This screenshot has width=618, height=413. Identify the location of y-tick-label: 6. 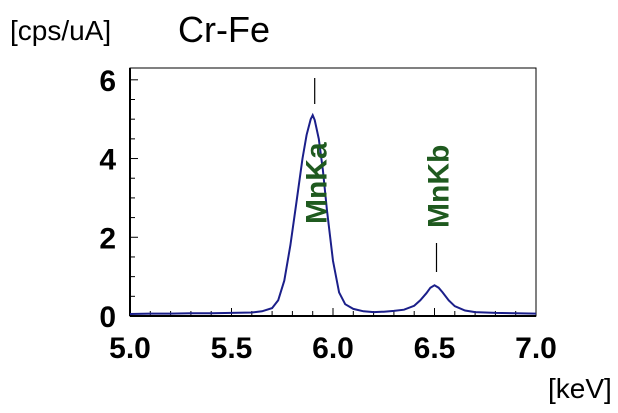
(107, 81).